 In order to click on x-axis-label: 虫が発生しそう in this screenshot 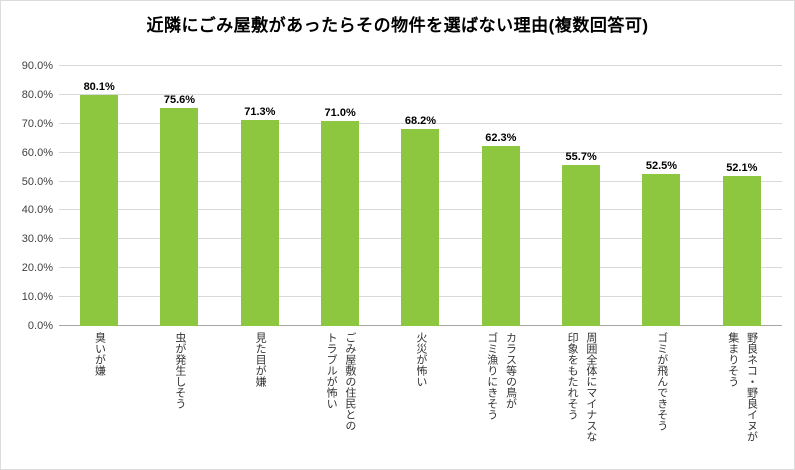, I will do `click(179, 370)`.